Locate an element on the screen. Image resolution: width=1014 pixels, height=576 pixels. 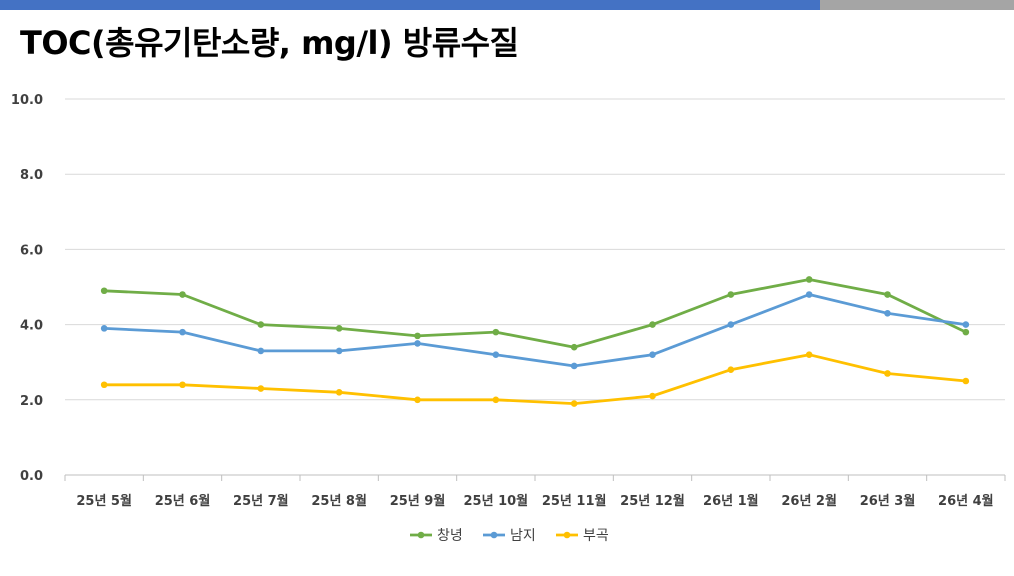
x-tick-label: 25년 9월 is located at coordinates (418, 501).